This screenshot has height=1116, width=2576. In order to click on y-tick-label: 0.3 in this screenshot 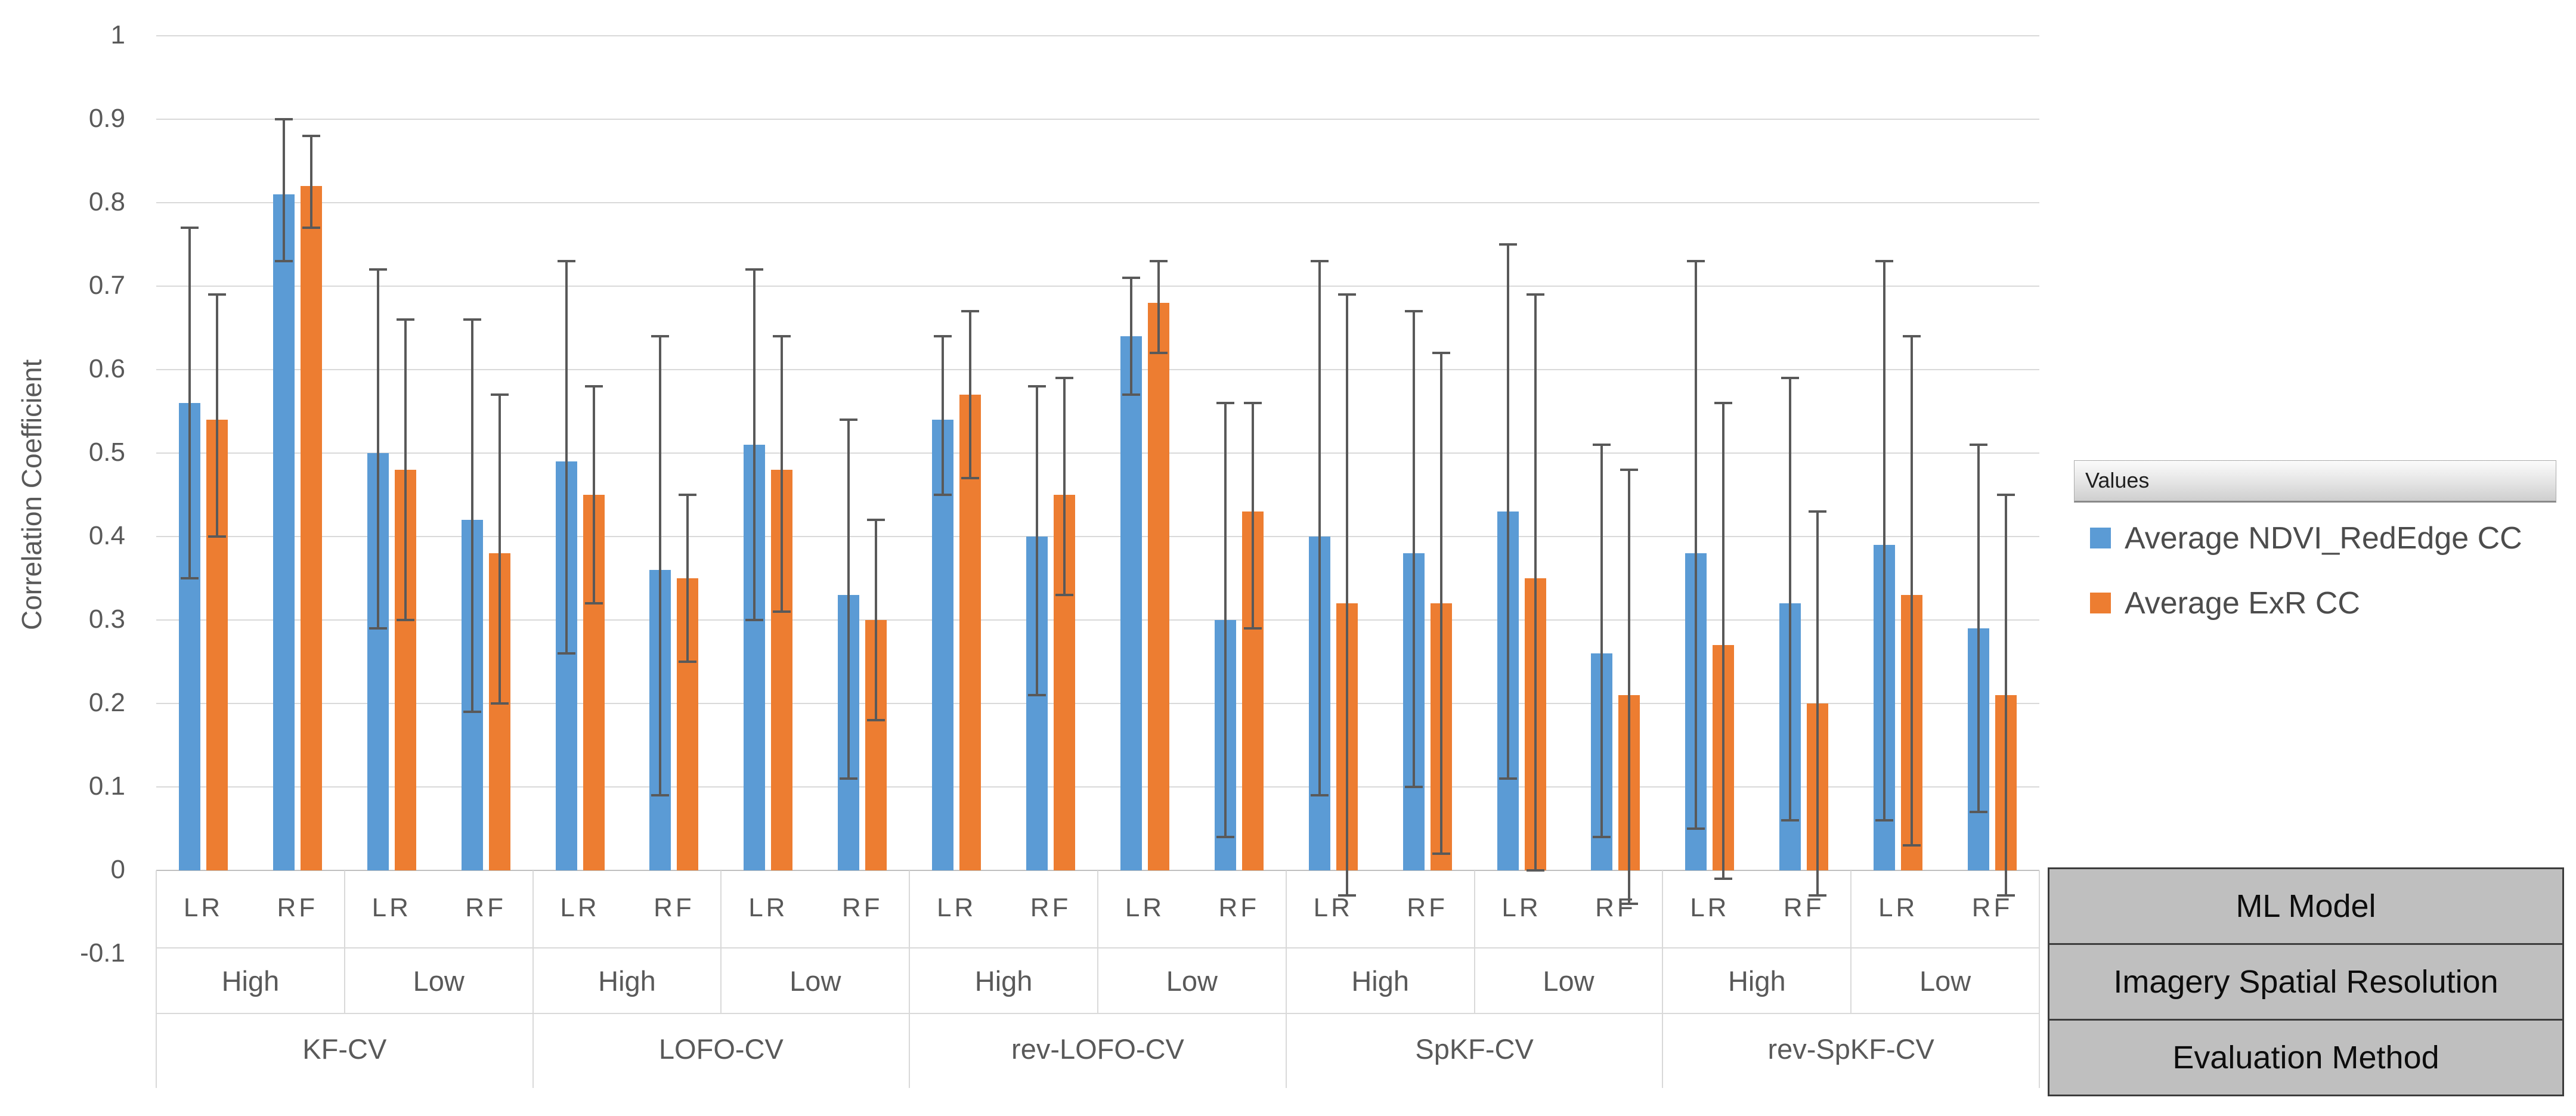, I will do `click(107, 619)`.